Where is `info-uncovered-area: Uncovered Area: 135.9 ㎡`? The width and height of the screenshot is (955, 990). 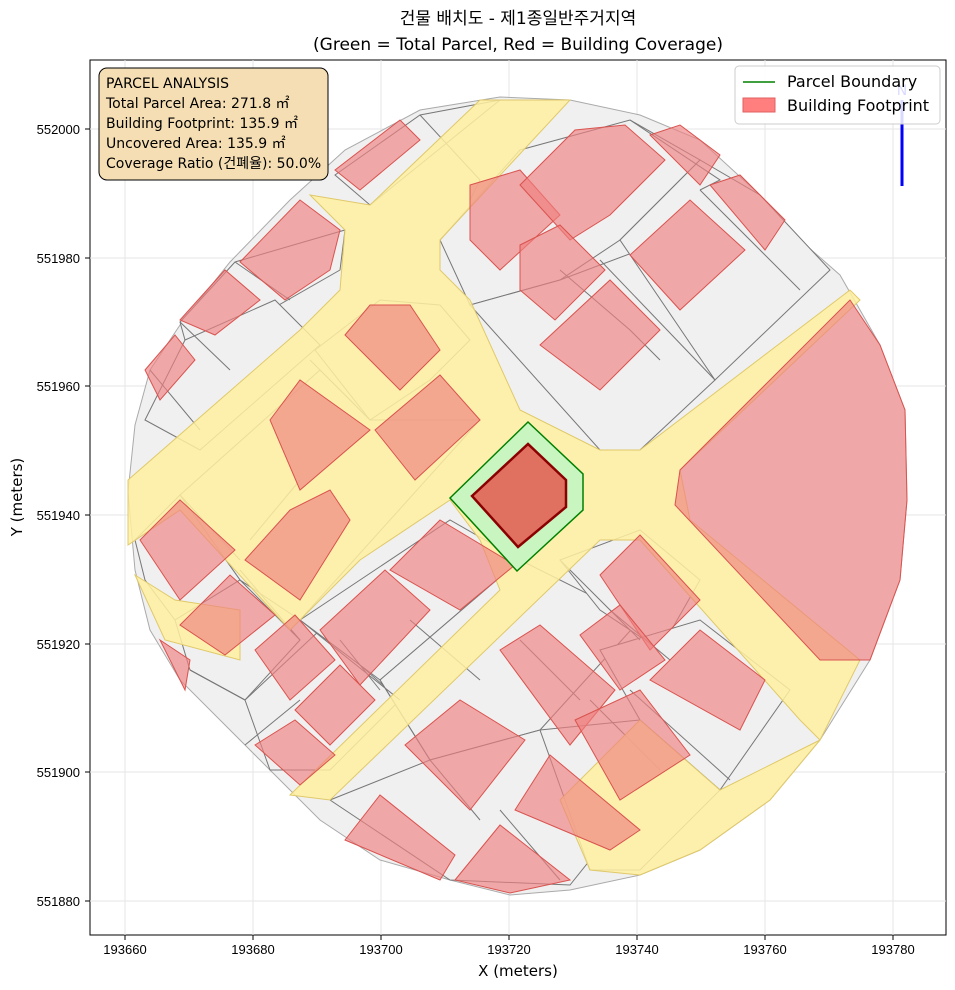
info-uncovered-area: Uncovered Area: 135.9 ㎡ is located at coordinates (196, 144).